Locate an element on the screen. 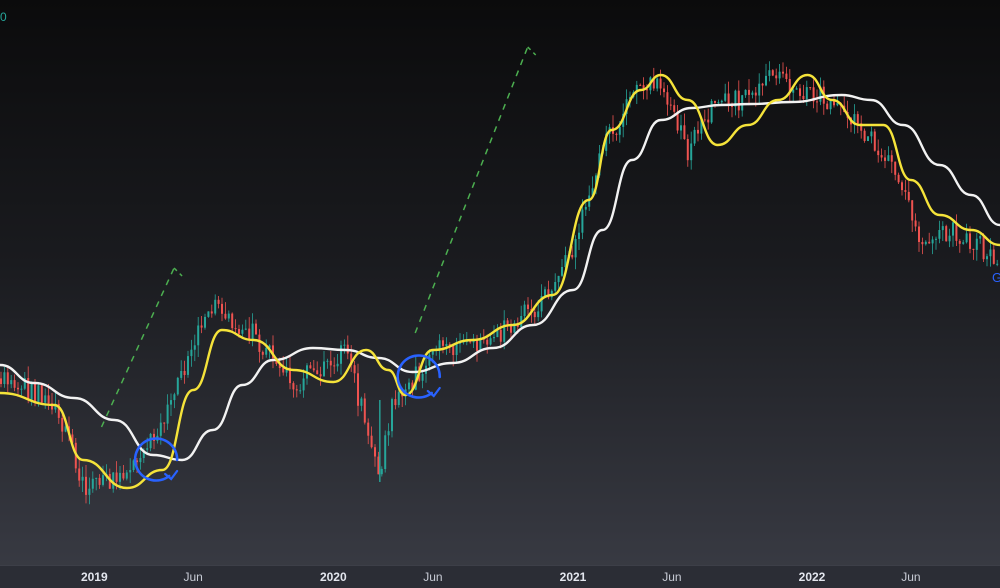 Image resolution: width=1000 pixels, height=588 pixels. x-tick-label: 2020 is located at coordinates (333, 577).